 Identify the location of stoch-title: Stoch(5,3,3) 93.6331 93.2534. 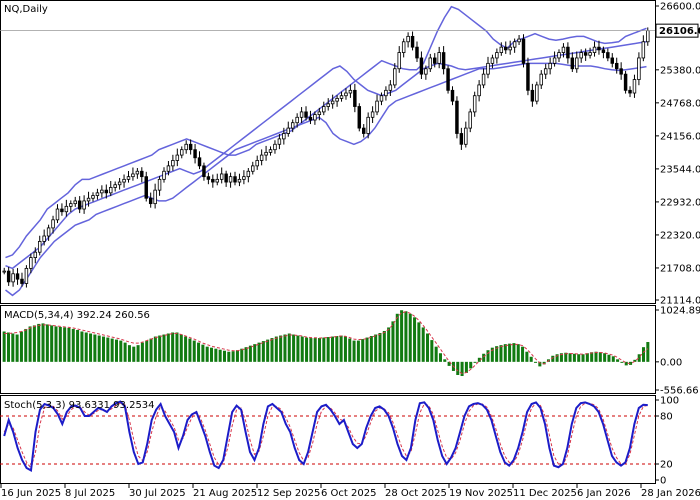
(79, 405).